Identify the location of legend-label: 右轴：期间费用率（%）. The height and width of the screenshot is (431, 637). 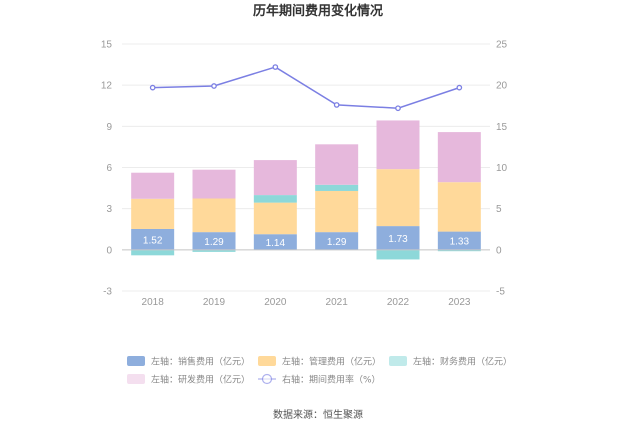
(331, 380).